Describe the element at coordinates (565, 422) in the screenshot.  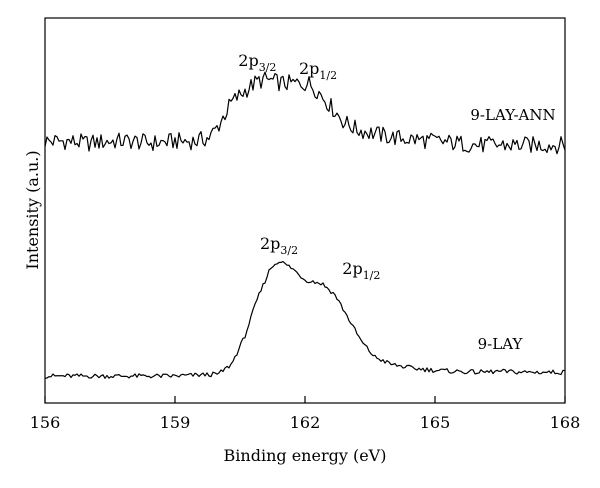
I see `x-tick-label: 168` at that location.